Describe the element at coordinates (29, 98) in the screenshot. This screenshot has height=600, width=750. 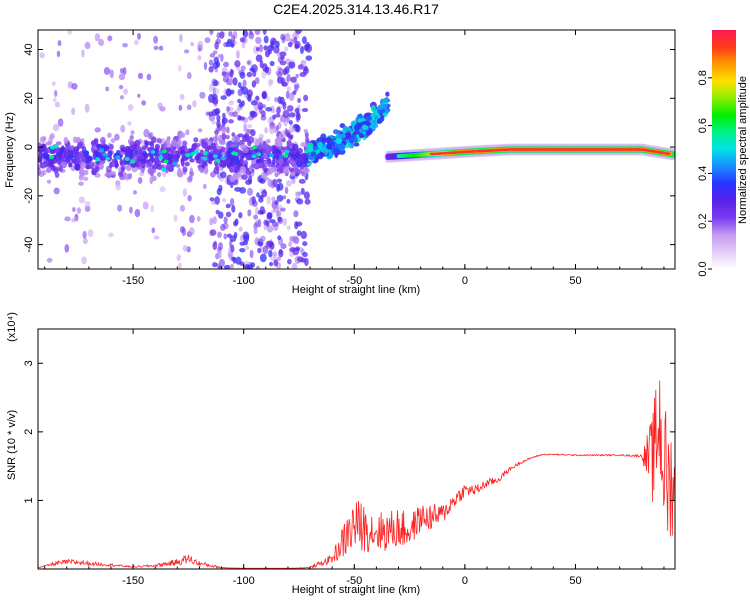
I see `y-tick-label: 20` at that location.